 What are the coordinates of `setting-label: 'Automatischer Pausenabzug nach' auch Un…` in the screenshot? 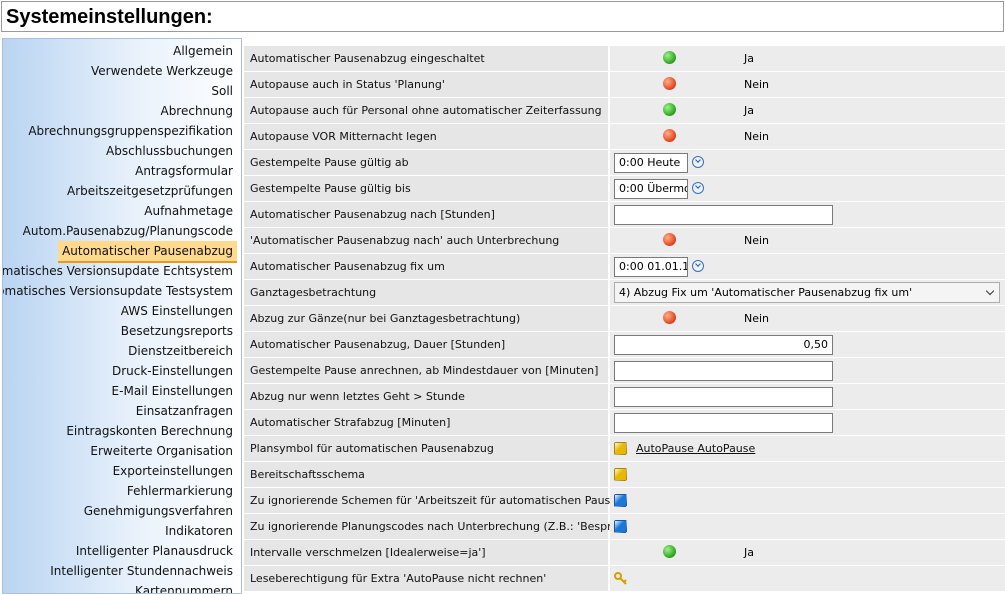 It's located at (426, 240).